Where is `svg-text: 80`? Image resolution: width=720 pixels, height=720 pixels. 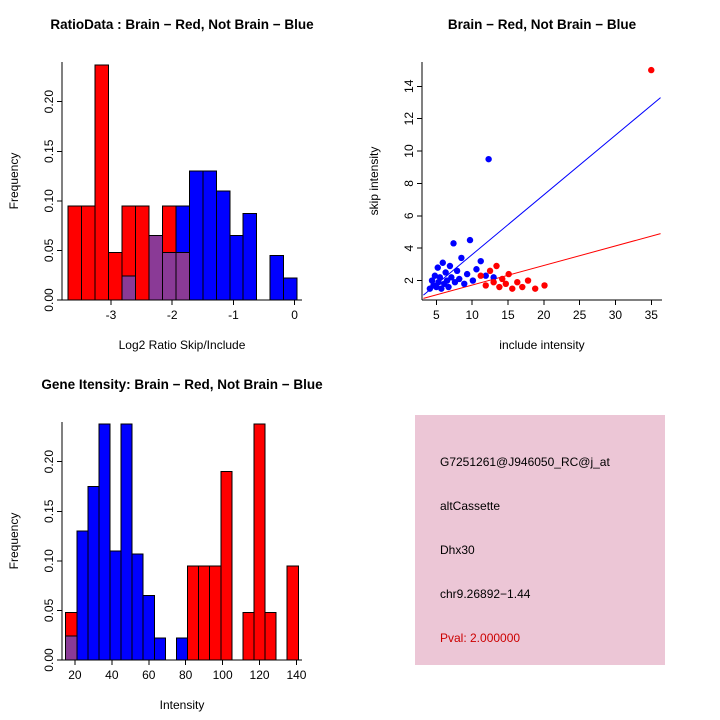 svg-text: 80 is located at coordinates (186, 675).